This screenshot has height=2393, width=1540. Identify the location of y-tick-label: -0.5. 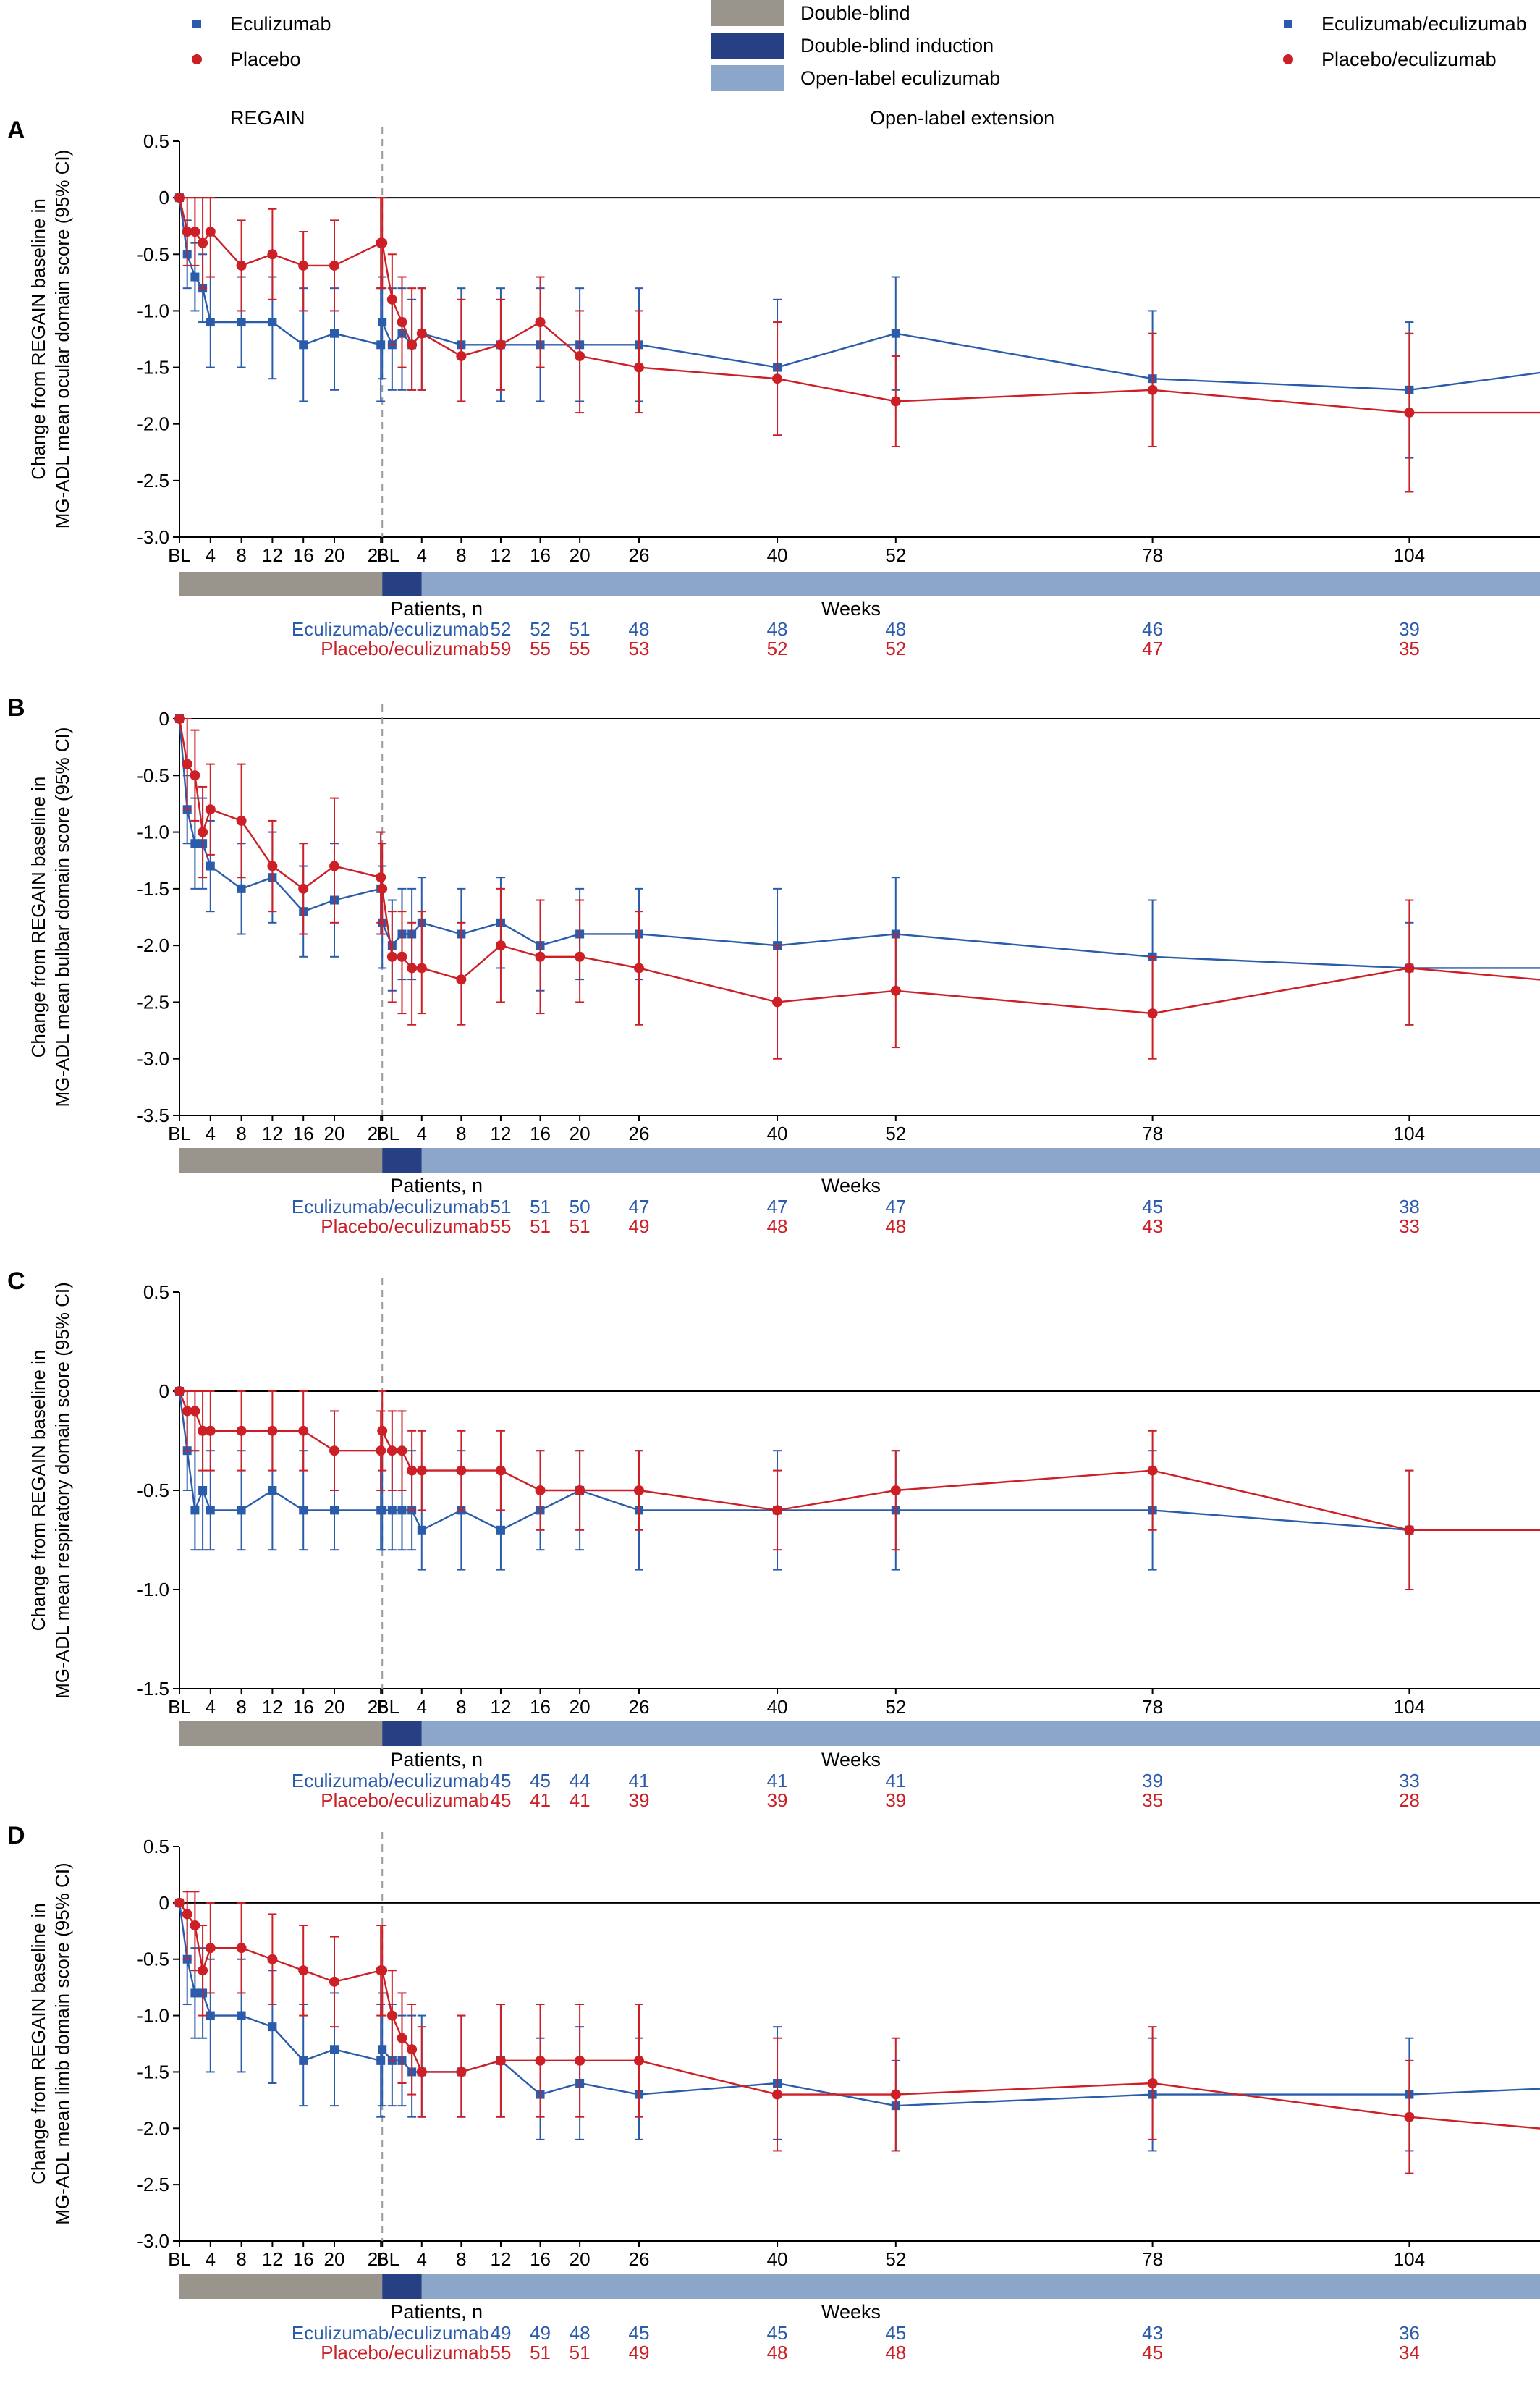
(153, 1490).